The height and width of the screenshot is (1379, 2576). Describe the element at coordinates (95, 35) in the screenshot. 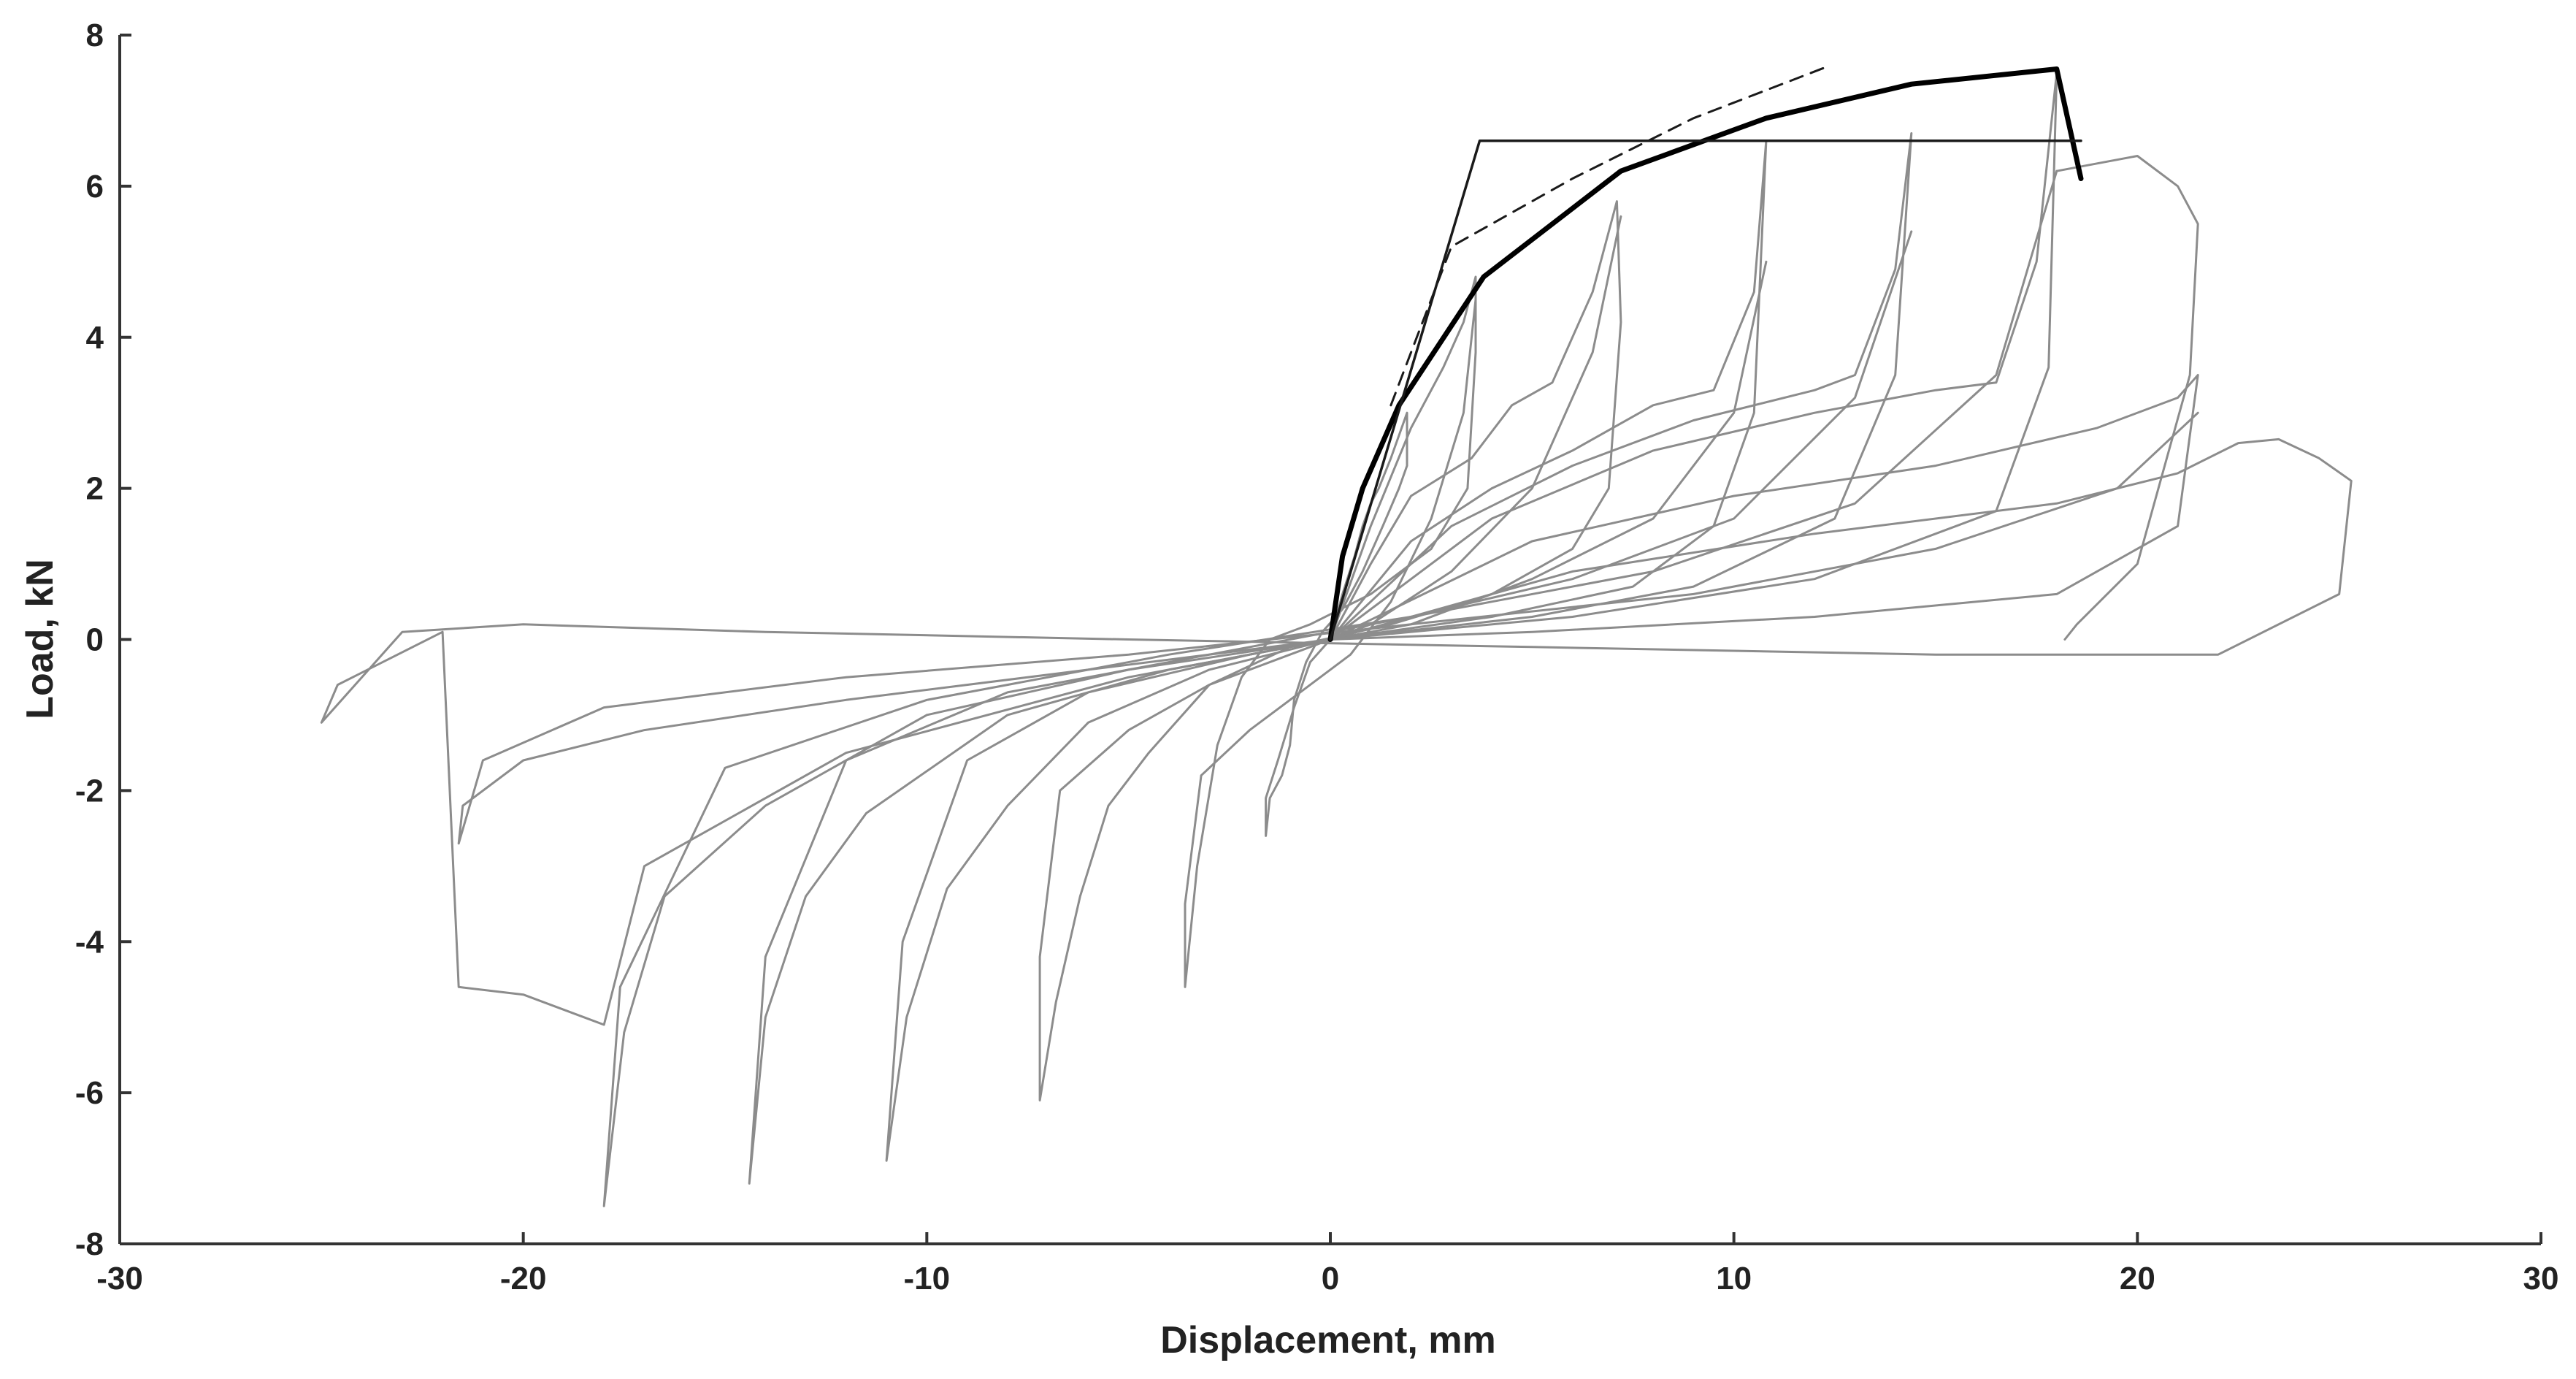

I see `y-tick-label: 8` at that location.